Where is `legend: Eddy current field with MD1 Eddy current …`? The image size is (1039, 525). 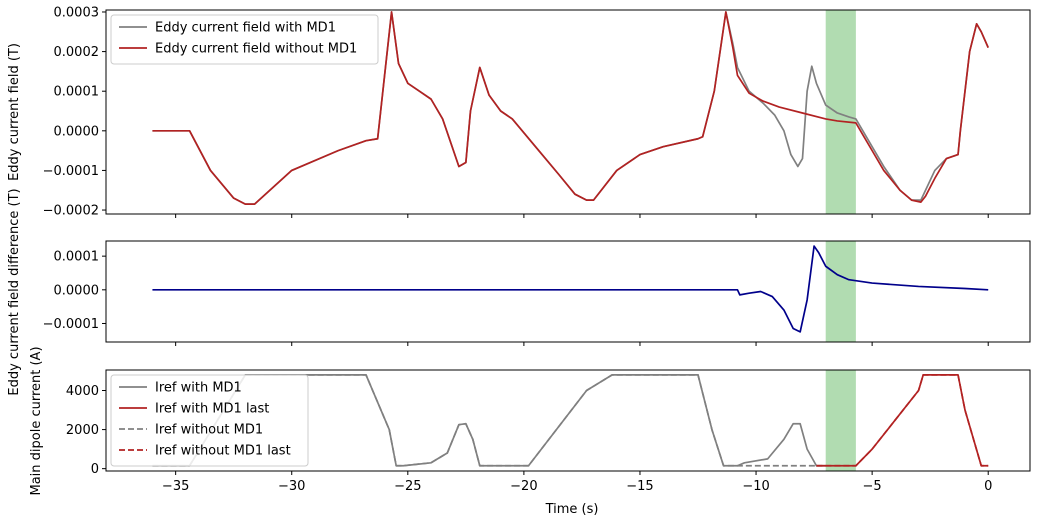 legend: Eddy current field with MD1 Eddy current … is located at coordinates (244, 39).